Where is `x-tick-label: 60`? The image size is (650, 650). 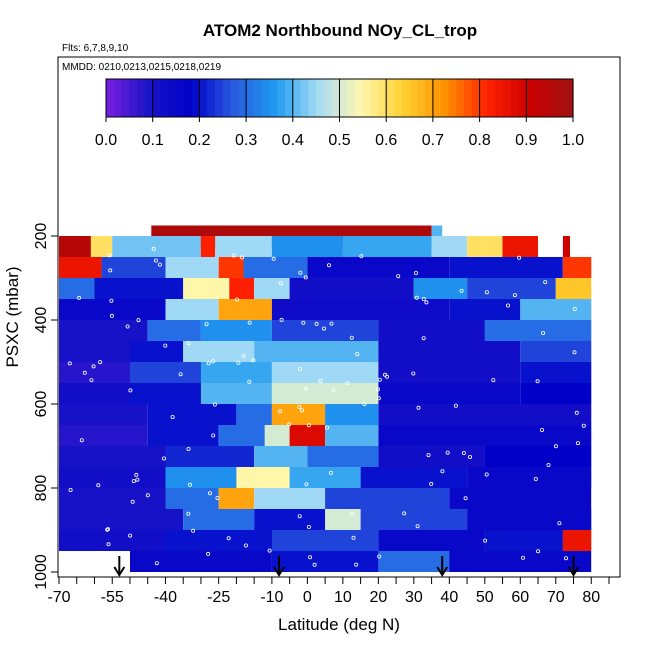 x-tick-label: 60 is located at coordinates (520, 597).